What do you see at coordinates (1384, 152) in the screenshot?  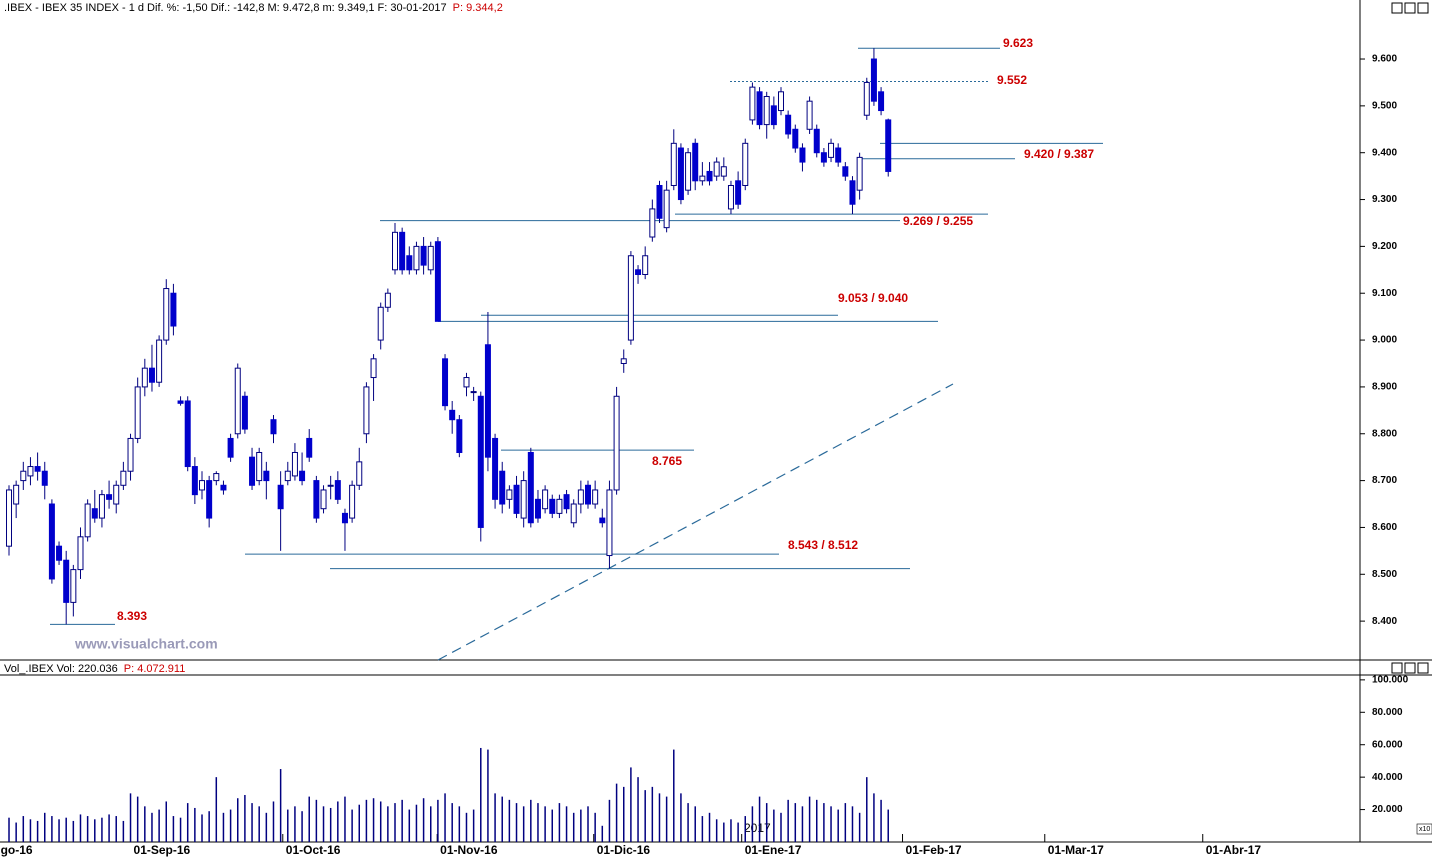 I see `y-tick-label: 9.400` at bounding box center [1384, 152].